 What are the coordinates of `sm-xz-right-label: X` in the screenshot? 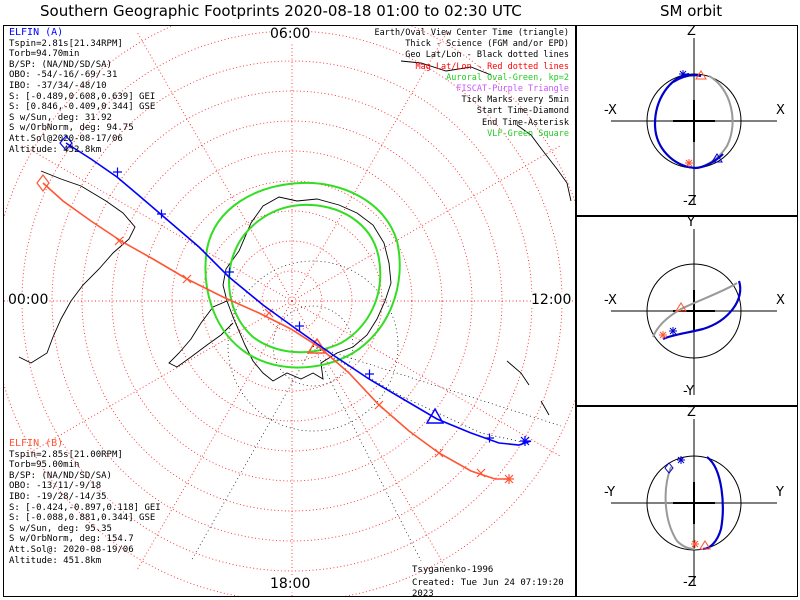 It's located at (780, 110).